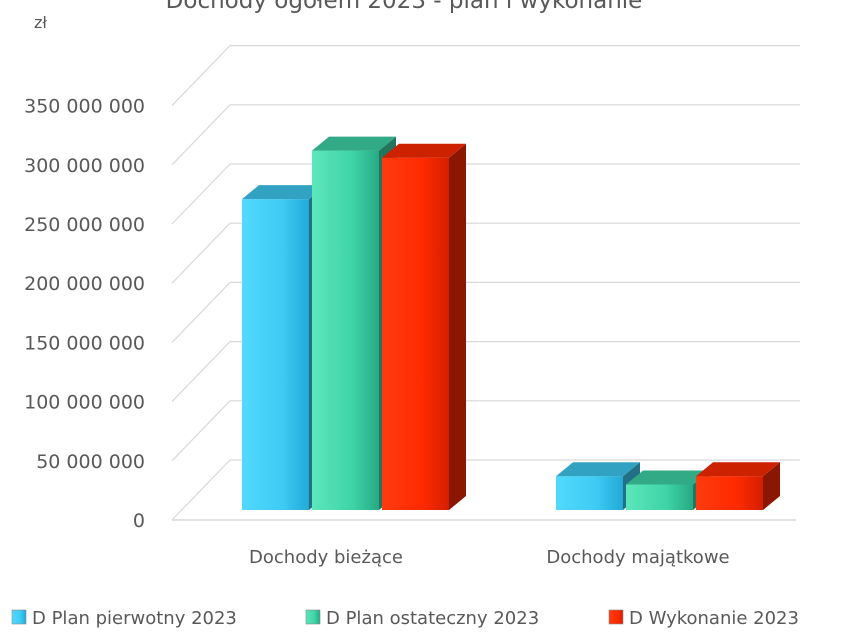 The width and height of the screenshot is (852, 632). Describe the element at coordinates (84, 166) in the screenshot. I see `y-tick-label: 300 000 000` at that location.